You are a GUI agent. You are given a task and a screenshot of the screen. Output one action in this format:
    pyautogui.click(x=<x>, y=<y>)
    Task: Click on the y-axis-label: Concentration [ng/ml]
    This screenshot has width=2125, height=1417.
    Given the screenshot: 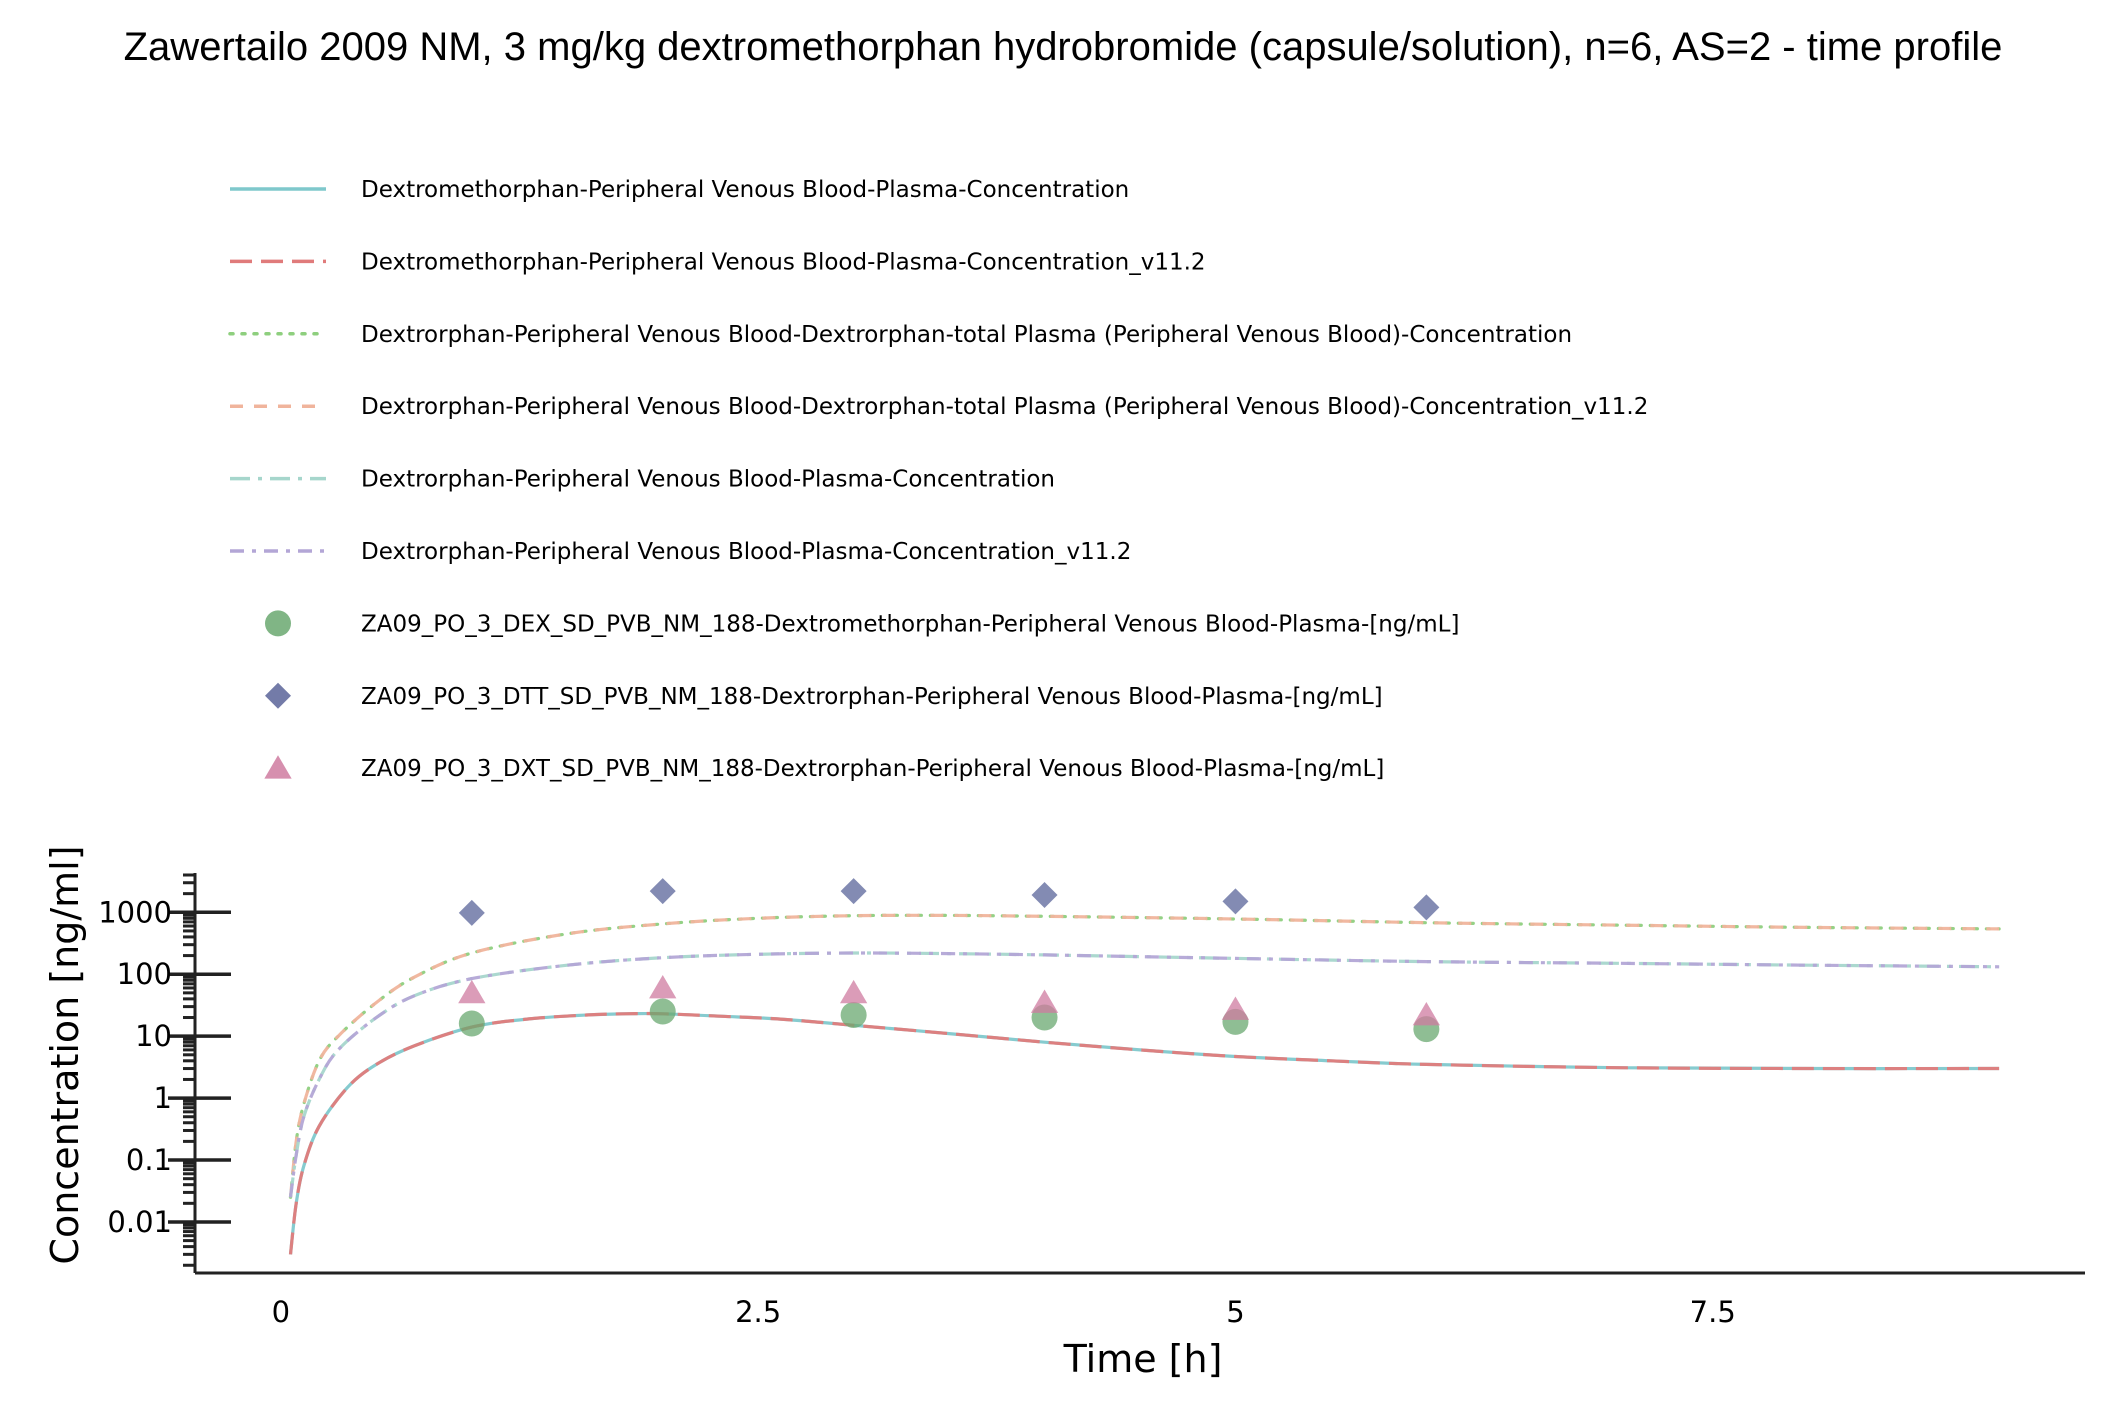 What is the action you would take?
    pyautogui.click(x=65, y=1054)
    